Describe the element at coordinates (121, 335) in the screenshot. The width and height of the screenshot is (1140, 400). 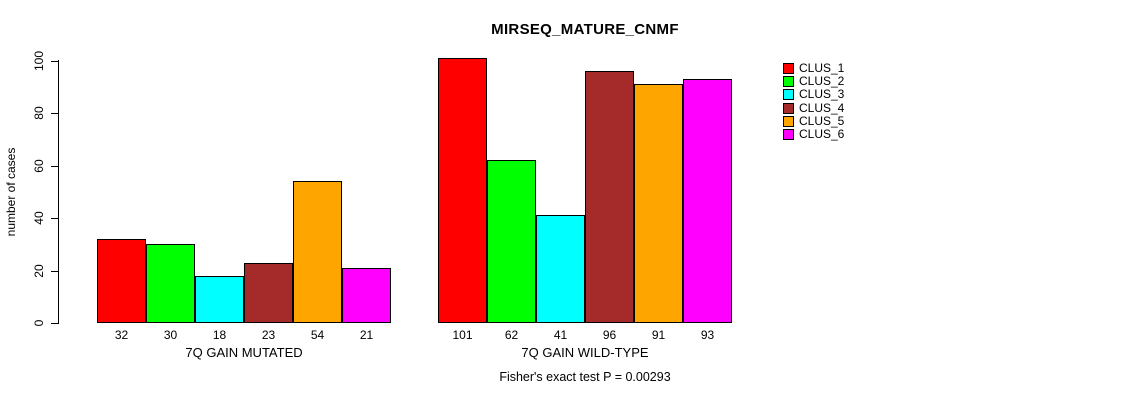
I see `bar-value-label: 32` at that location.